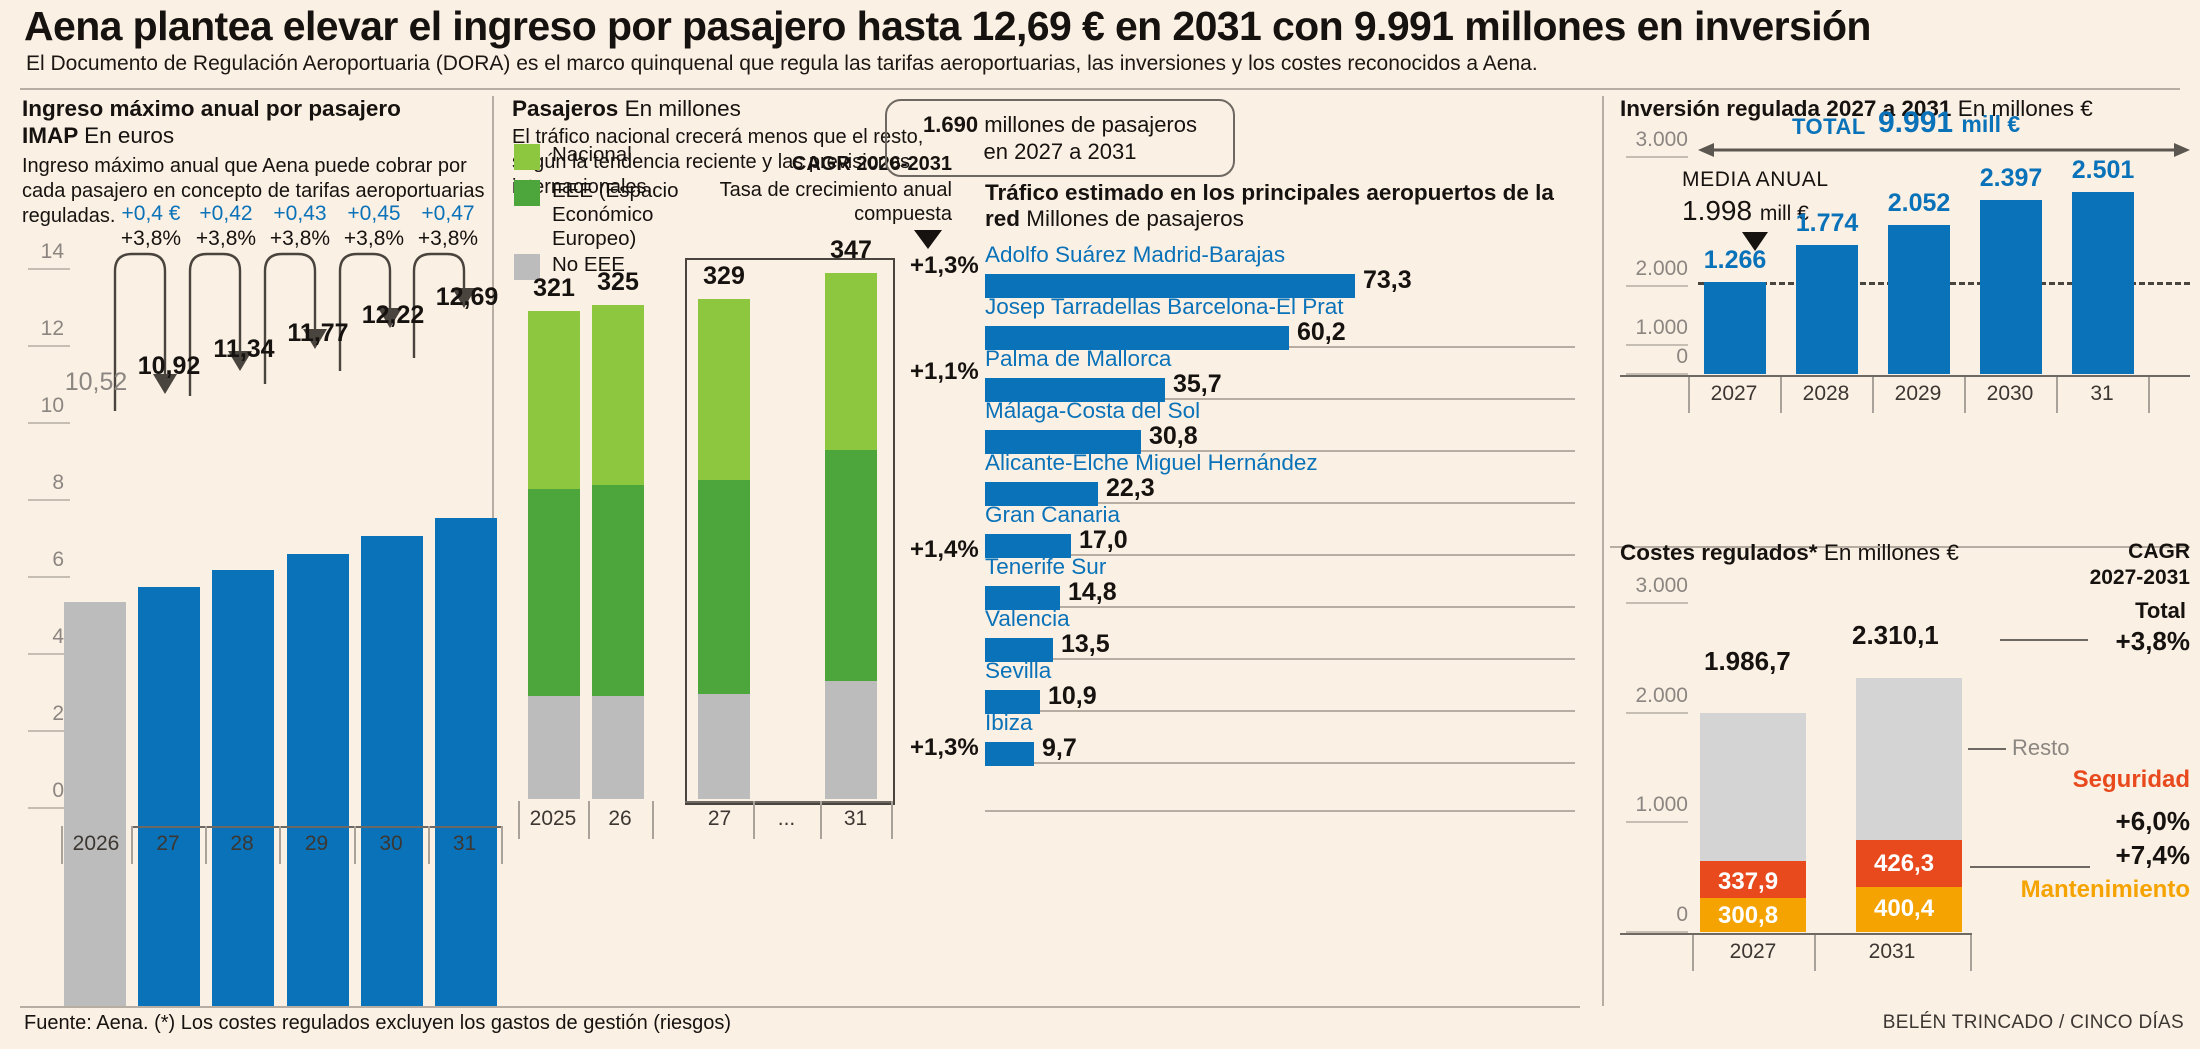 Image resolution: width=2200 pixels, height=1049 pixels. I want to click on inv-media-value: 1.998 mill €, so click(1745, 211).